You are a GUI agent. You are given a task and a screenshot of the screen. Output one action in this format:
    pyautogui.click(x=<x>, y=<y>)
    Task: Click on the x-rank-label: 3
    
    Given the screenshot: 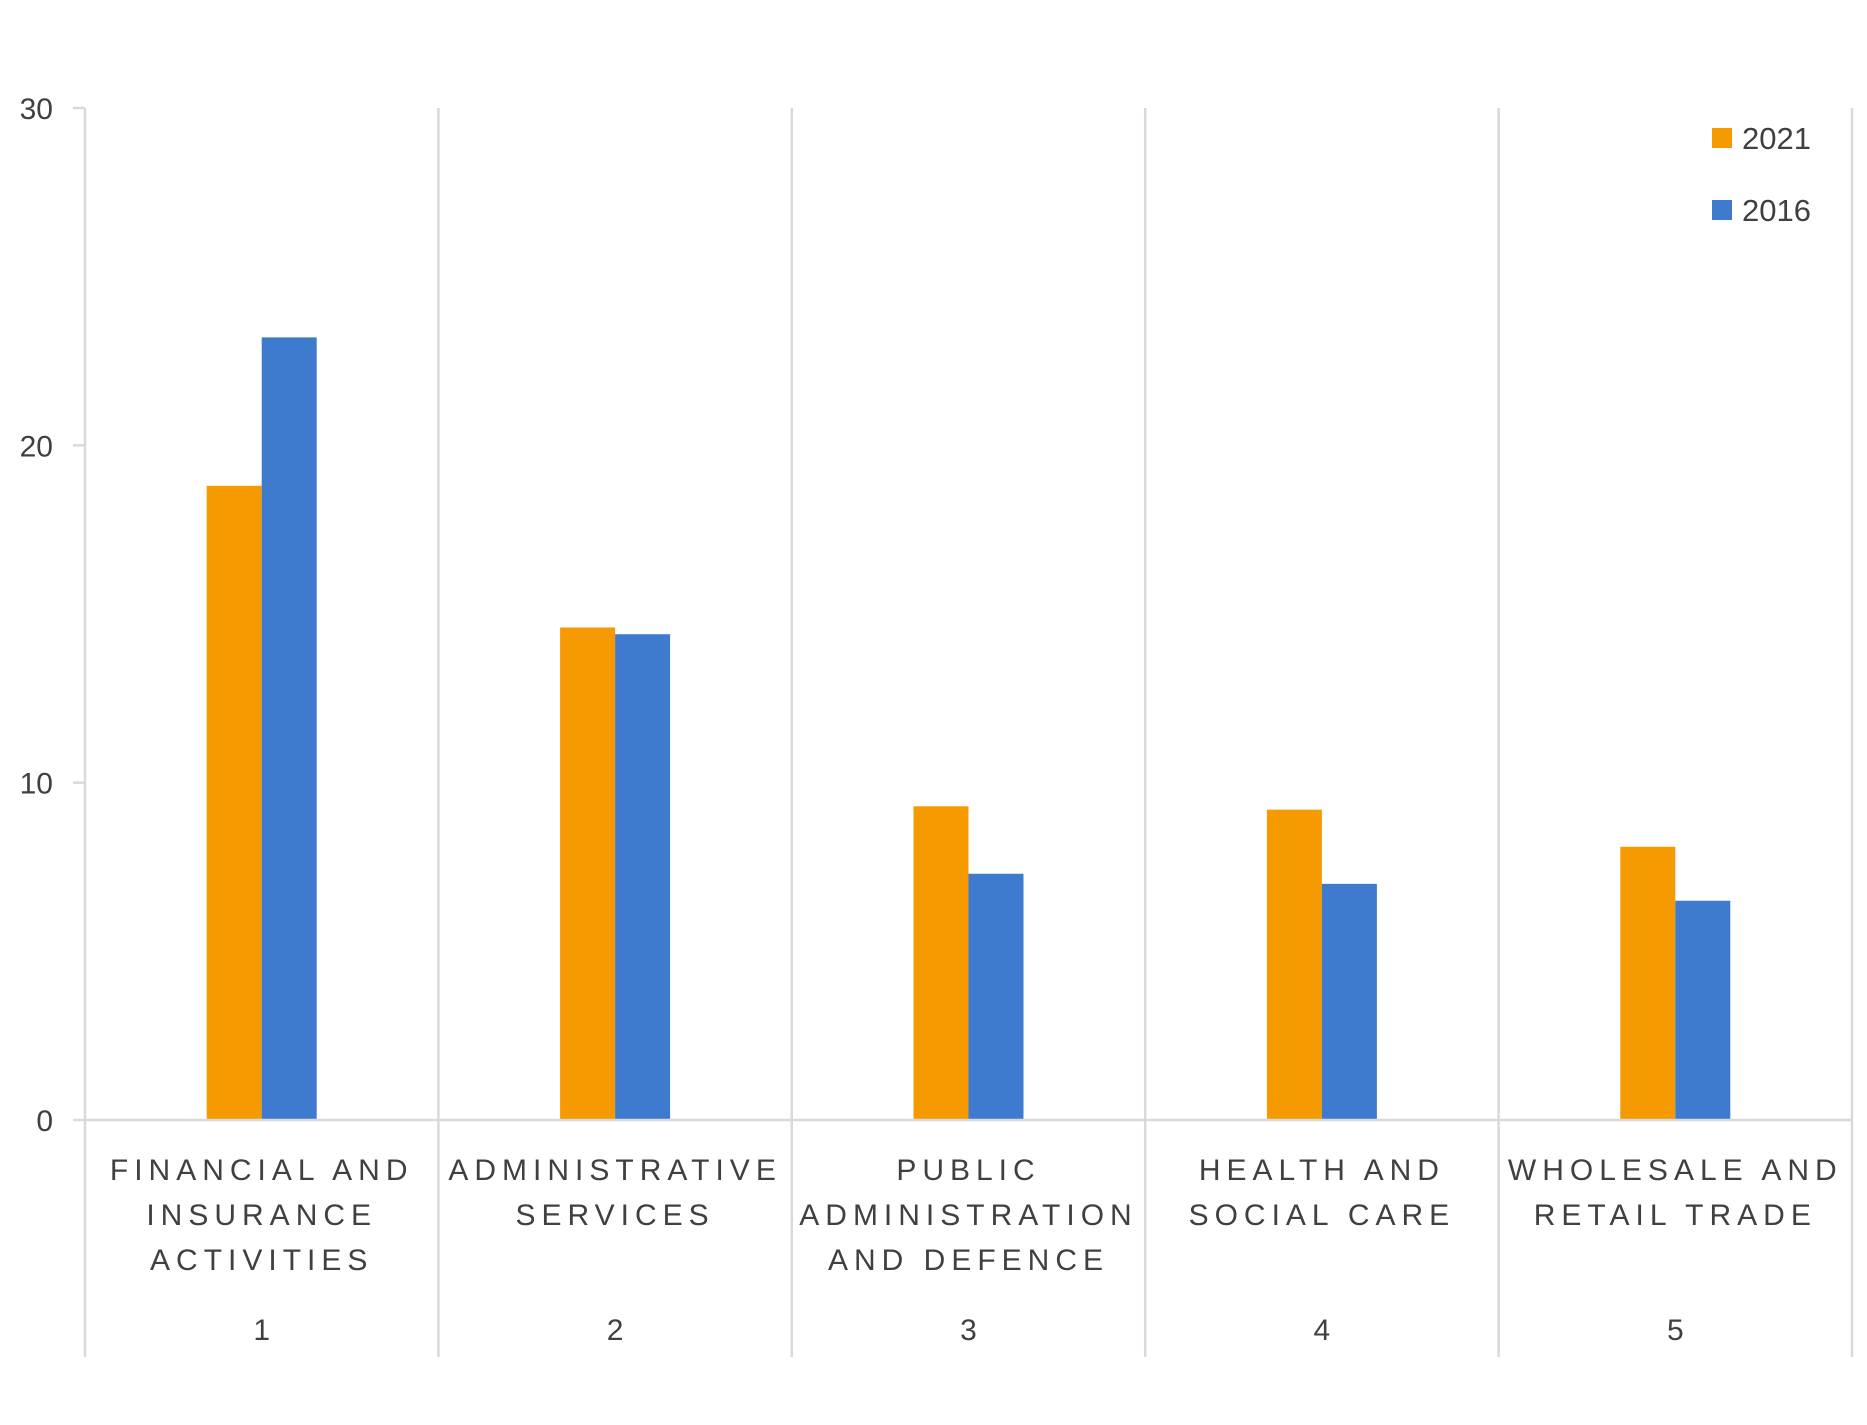 What is the action you would take?
    pyautogui.click(x=968, y=1330)
    